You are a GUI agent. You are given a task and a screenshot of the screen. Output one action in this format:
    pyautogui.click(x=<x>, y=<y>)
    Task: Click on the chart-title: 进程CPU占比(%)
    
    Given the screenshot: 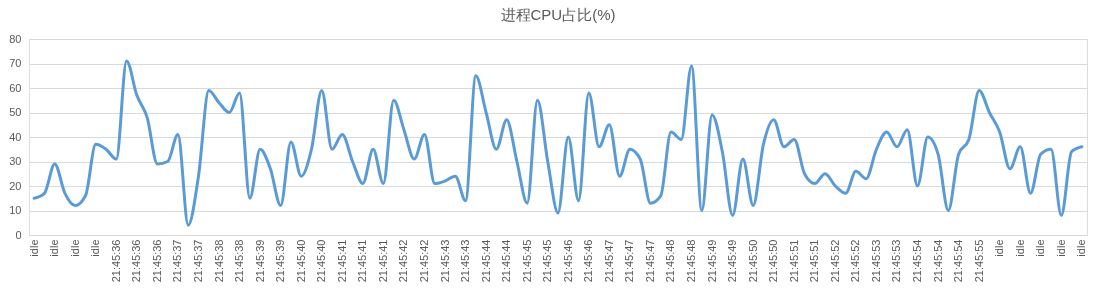 What is the action you would take?
    pyautogui.click(x=558, y=14)
    